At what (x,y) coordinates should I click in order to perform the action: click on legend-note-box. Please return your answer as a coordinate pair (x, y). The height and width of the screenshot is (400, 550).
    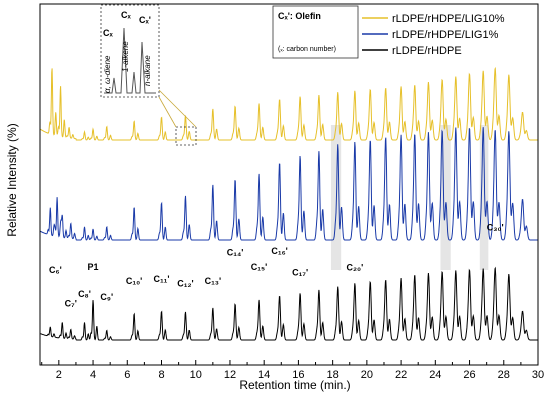
    Looking at the image, I should click on (315, 32).